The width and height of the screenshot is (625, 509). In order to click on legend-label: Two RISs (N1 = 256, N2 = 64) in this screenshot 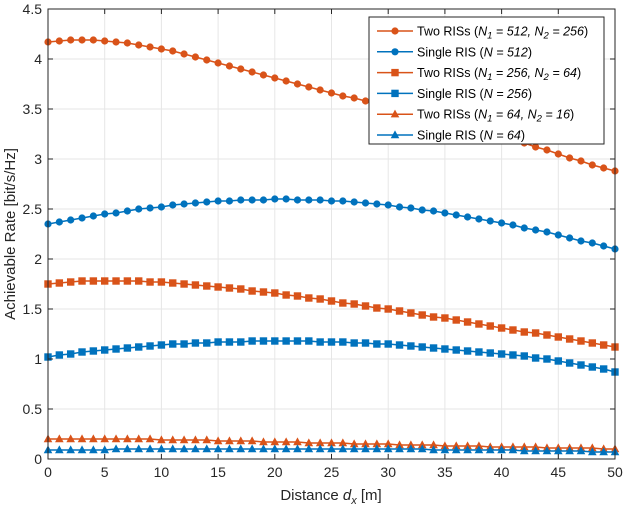, I will do `click(499, 74)`.